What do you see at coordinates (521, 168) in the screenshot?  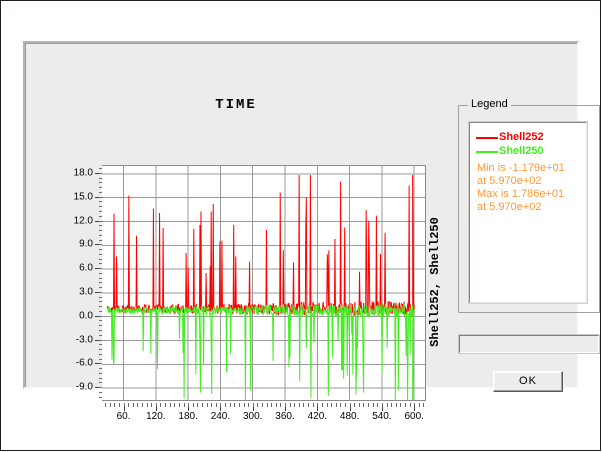 I see `legend-stat-line: Min is -1.179e+01` at bounding box center [521, 168].